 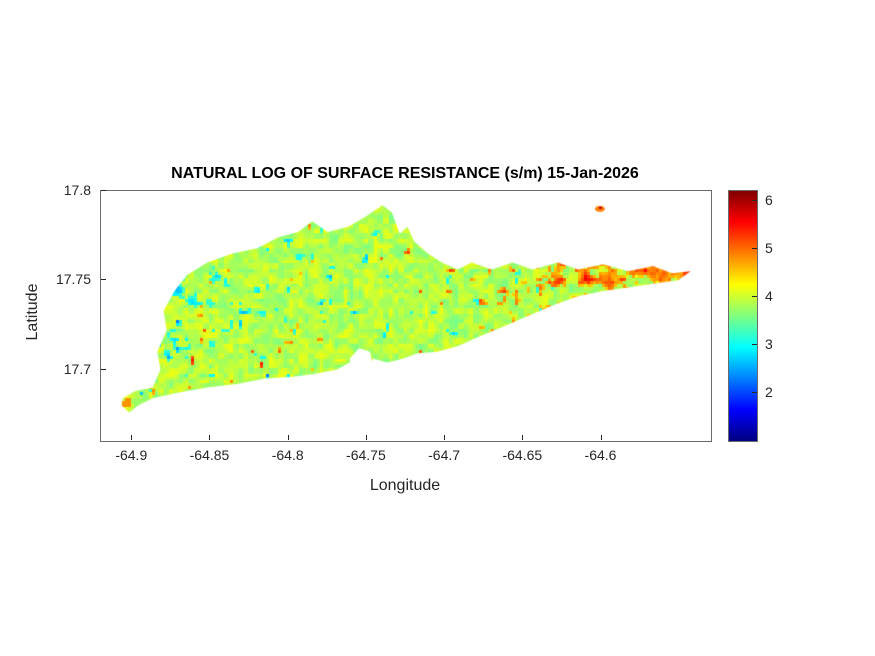 What do you see at coordinates (405, 485) in the screenshot?
I see `x-axis-label: Longitude` at bounding box center [405, 485].